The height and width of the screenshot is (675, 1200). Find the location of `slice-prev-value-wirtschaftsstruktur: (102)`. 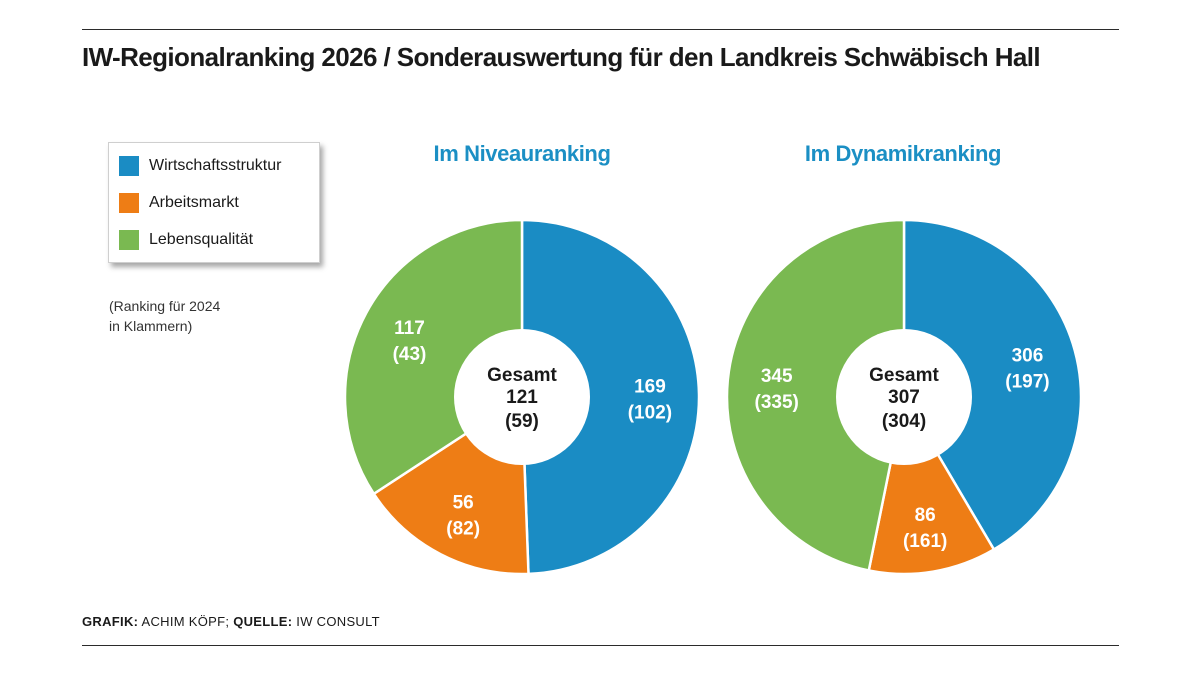

slice-prev-value-wirtschaftsstruktur: (102) is located at coordinates (650, 413).